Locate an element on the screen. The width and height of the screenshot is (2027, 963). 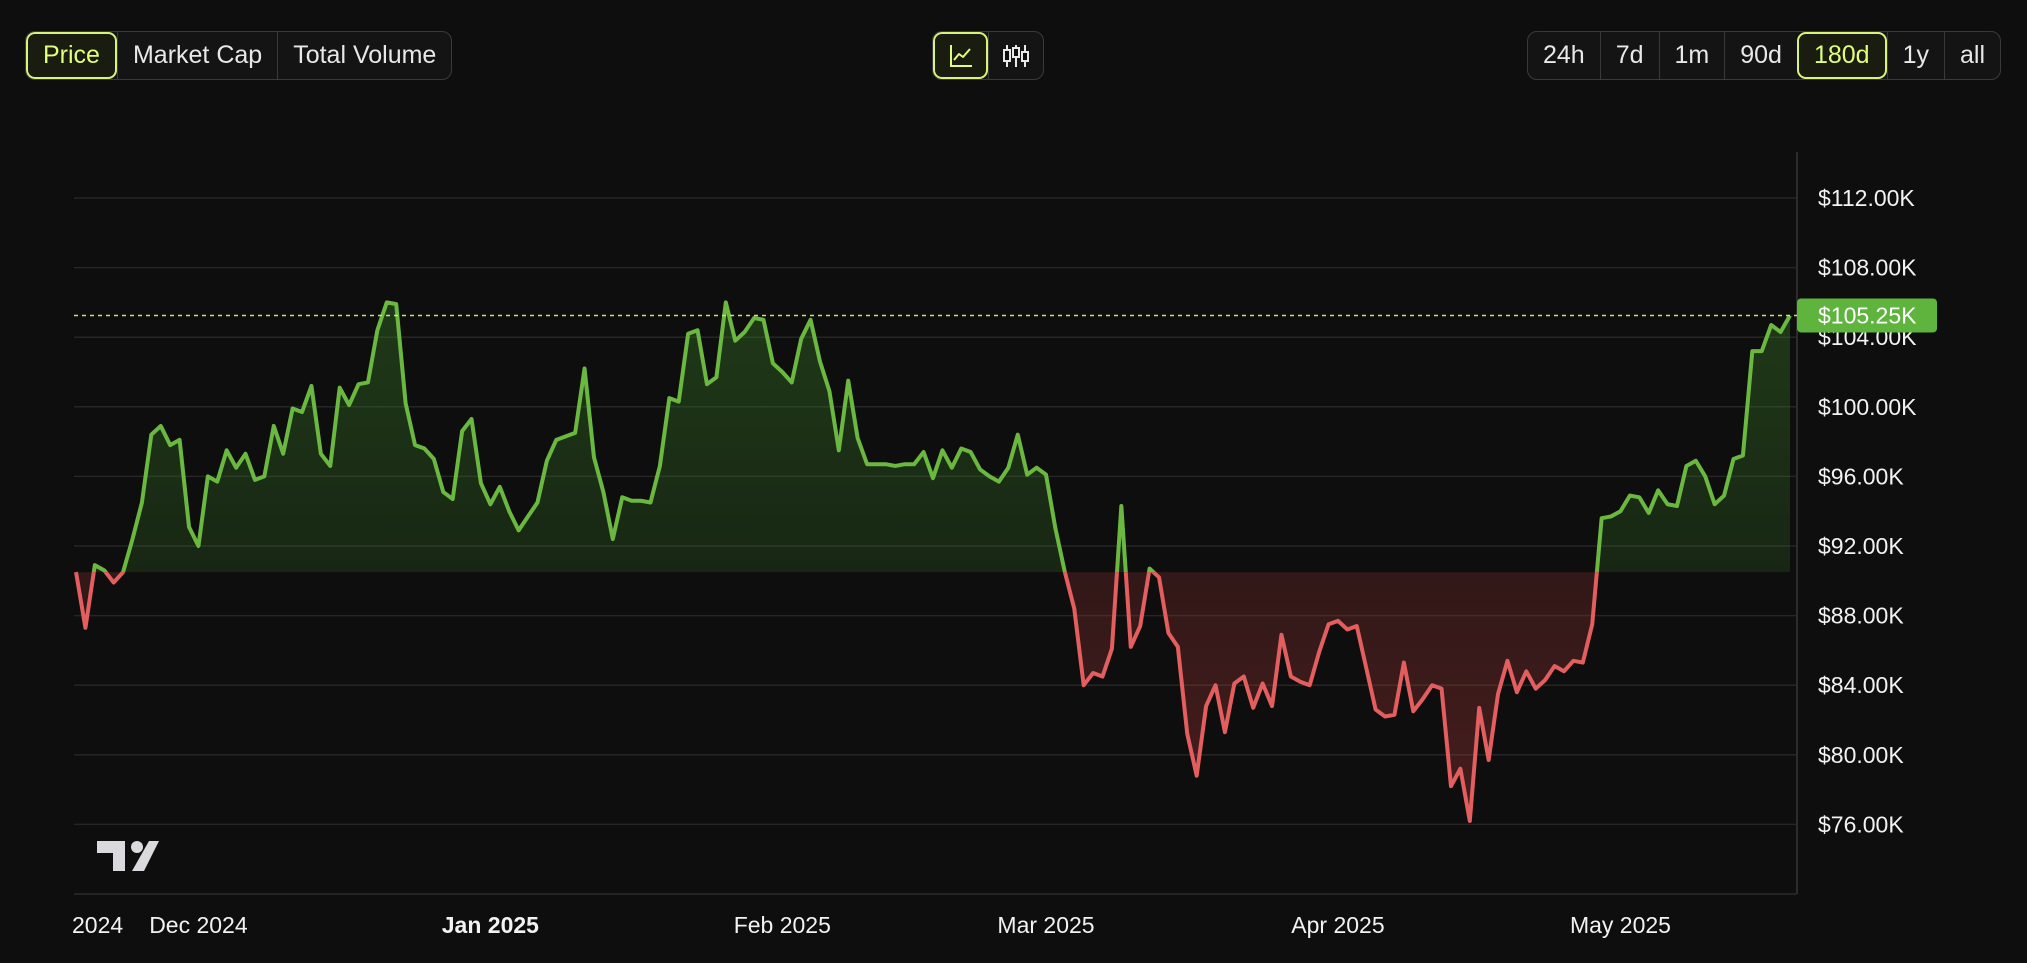
candlestick-button is located at coordinates (1015, 55).